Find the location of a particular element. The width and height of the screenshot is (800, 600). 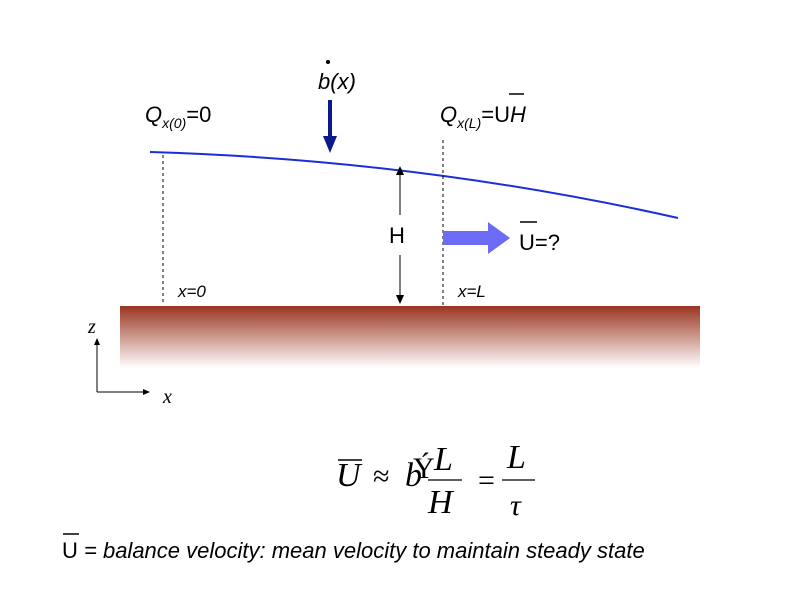

formula-b: b is located at coordinates (413, 475).